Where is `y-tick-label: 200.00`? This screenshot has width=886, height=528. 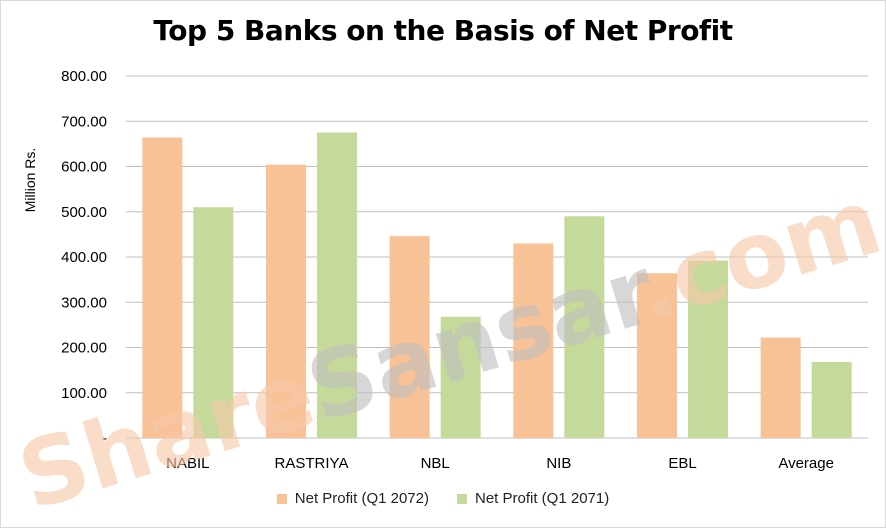 y-tick-label: 200.00 is located at coordinates (84, 348).